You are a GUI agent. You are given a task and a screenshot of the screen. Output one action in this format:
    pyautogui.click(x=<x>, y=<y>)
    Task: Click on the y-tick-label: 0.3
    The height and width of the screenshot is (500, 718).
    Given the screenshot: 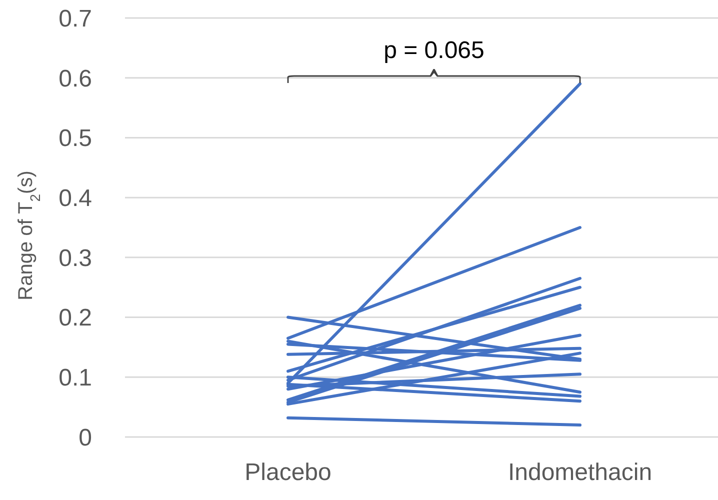 What is the action you would take?
    pyautogui.click(x=75, y=258)
    